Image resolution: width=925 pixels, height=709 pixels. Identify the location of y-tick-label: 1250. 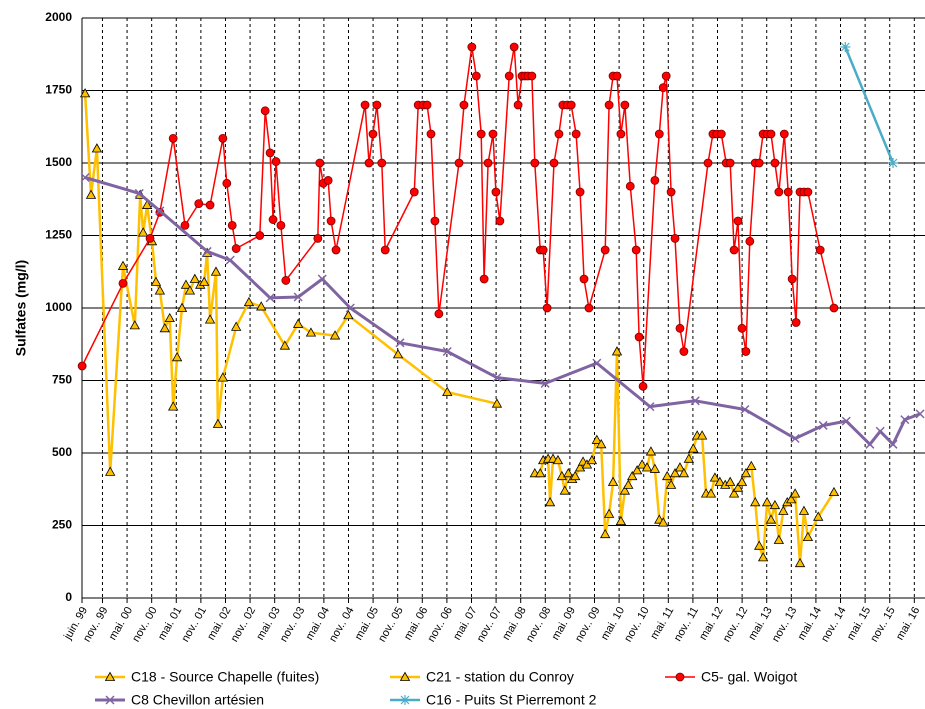
(58, 235).